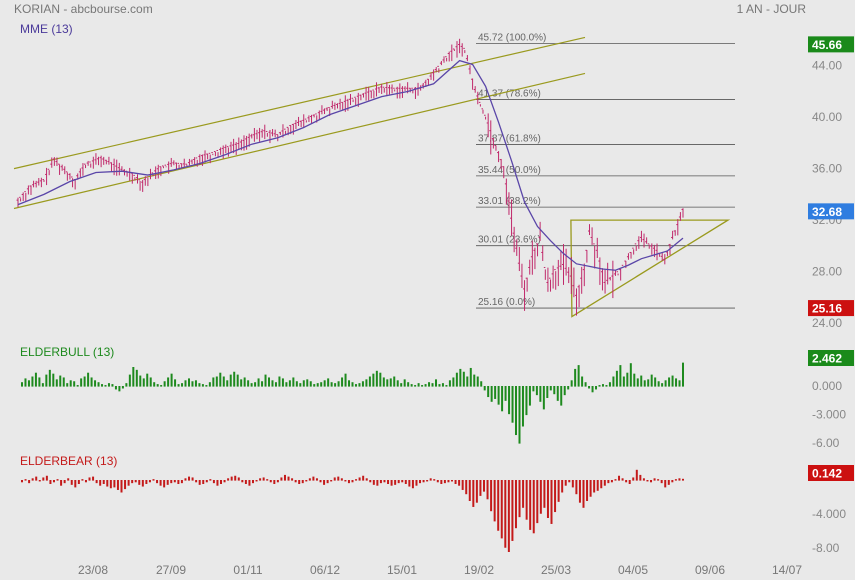  What do you see at coordinates (479, 570) in the screenshot?
I see `x-tick-label: 19/02` at bounding box center [479, 570].